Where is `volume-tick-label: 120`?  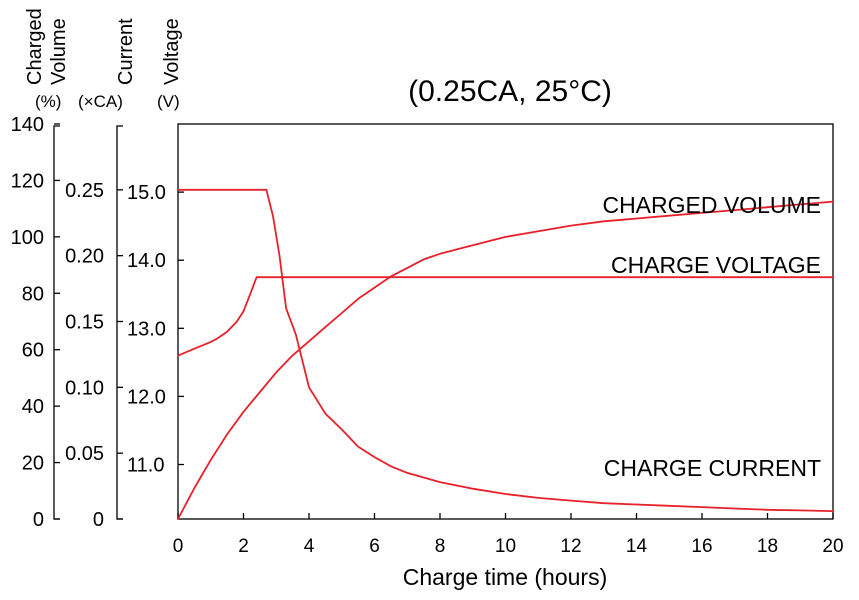 volume-tick-label: 120 is located at coordinates (27, 181).